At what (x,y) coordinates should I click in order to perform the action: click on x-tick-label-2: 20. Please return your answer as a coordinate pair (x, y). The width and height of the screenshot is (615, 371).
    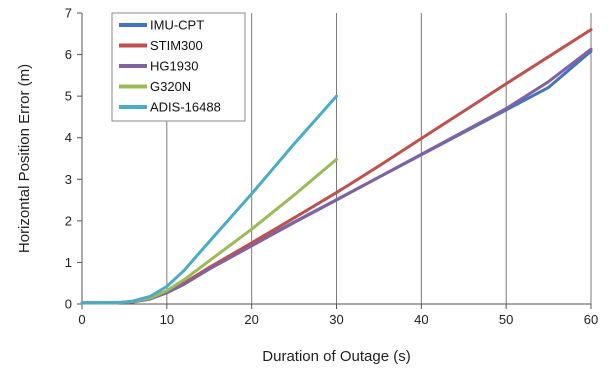
    Looking at the image, I should click on (251, 319).